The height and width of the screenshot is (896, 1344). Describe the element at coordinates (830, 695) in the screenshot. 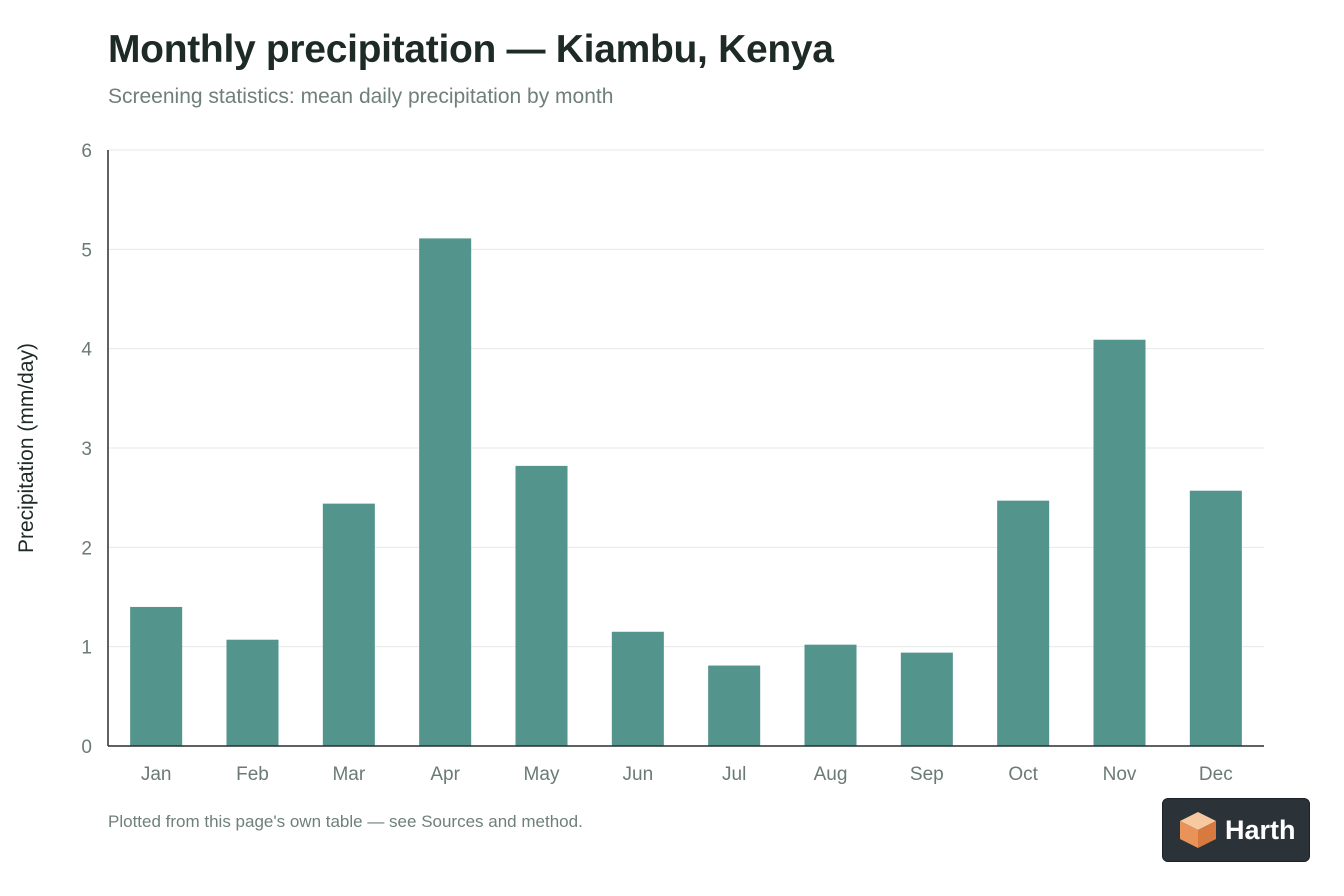

I see `bar-aug` at that location.